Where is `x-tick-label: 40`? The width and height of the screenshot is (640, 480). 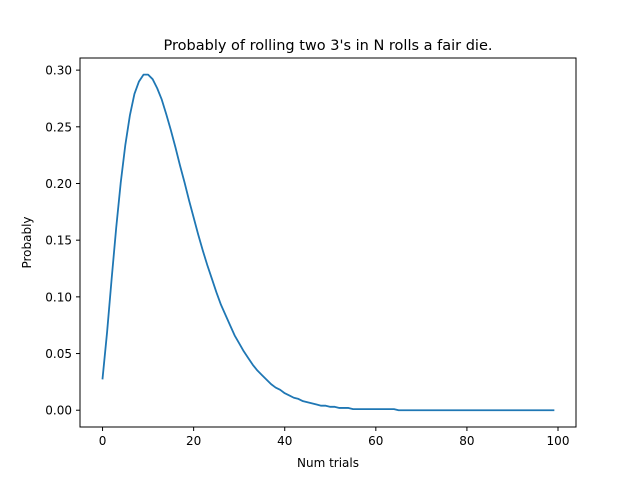 x-tick-label: 40 is located at coordinates (284, 441).